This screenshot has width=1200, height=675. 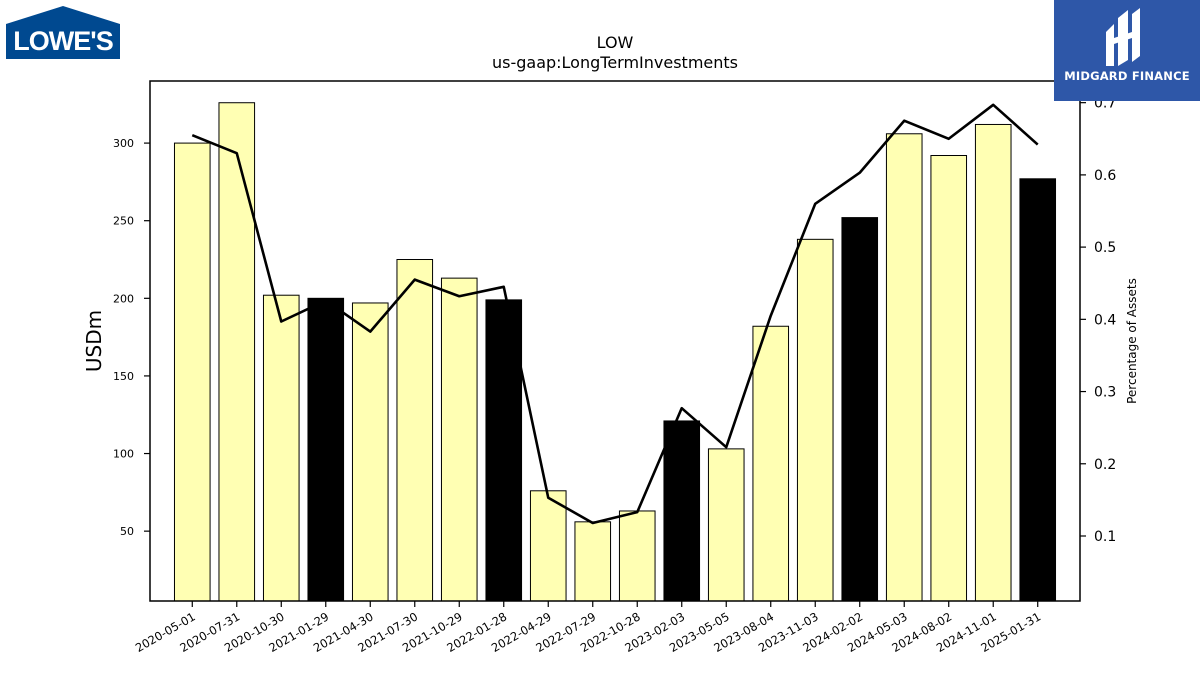 I want to click on y-axis-left: 50 100 150 200 250 300, so click(x=131, y=337).